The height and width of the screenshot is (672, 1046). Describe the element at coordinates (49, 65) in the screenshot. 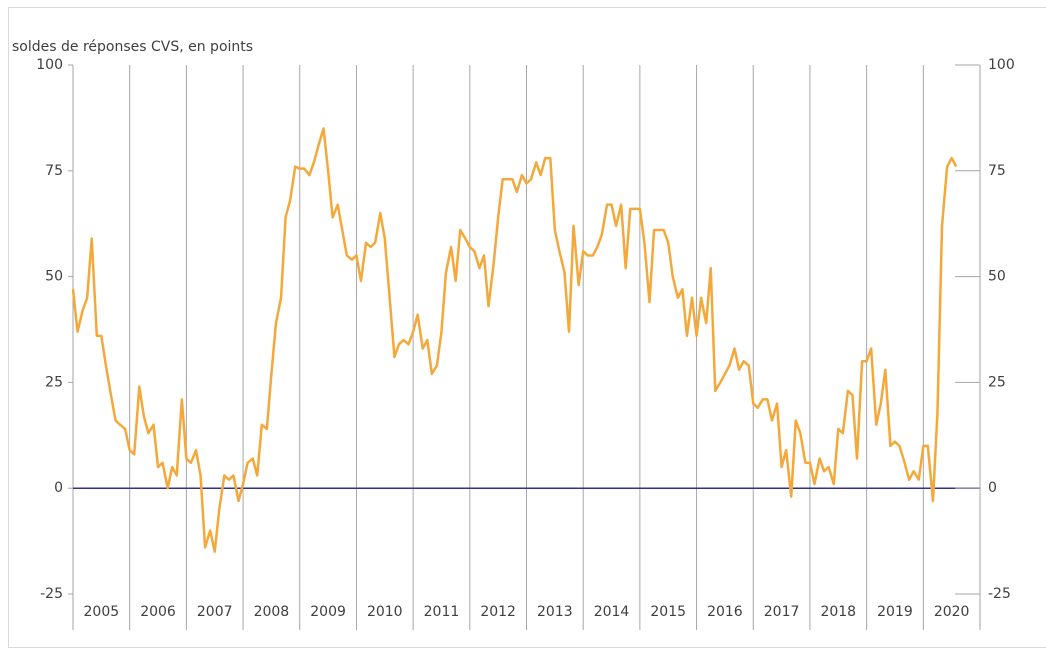

I see `y-tick-label: 100` at that location.